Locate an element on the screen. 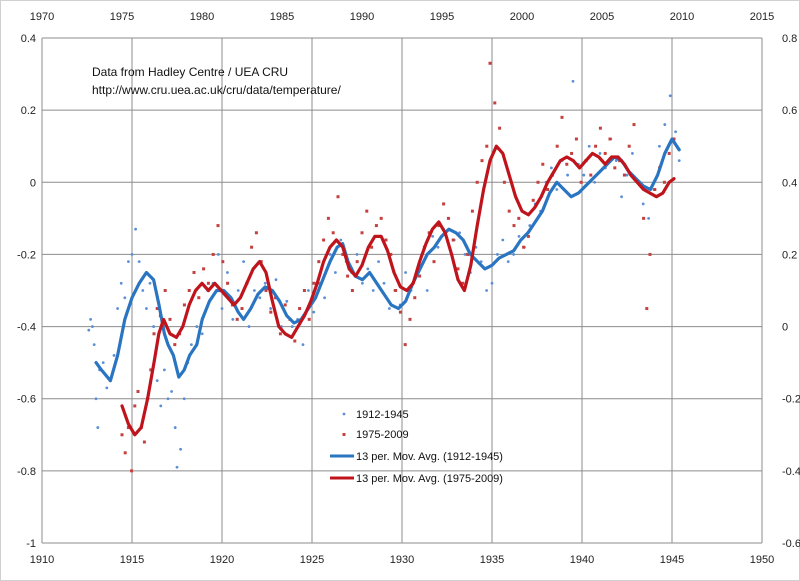  left-tick-label: 0.4 is located at coordinates (28, 39).